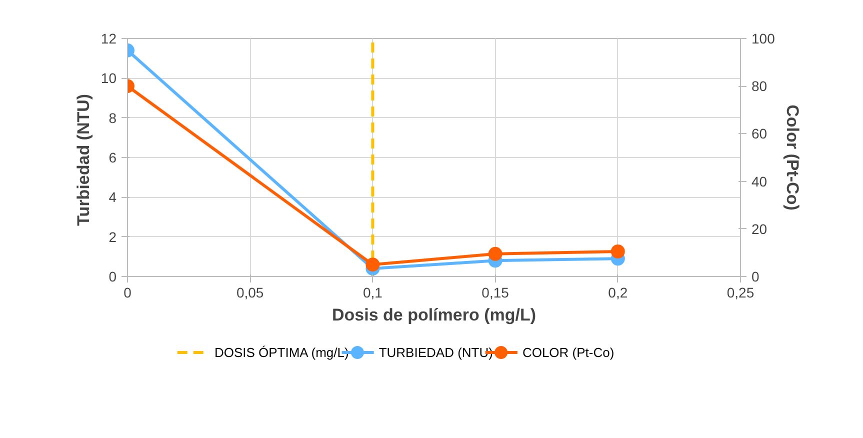  What do you see at coordinates (568, 352) in the screenshot?
I see `legend-label: COLOR (Pt-Co)` at bounding box center [568, 352].